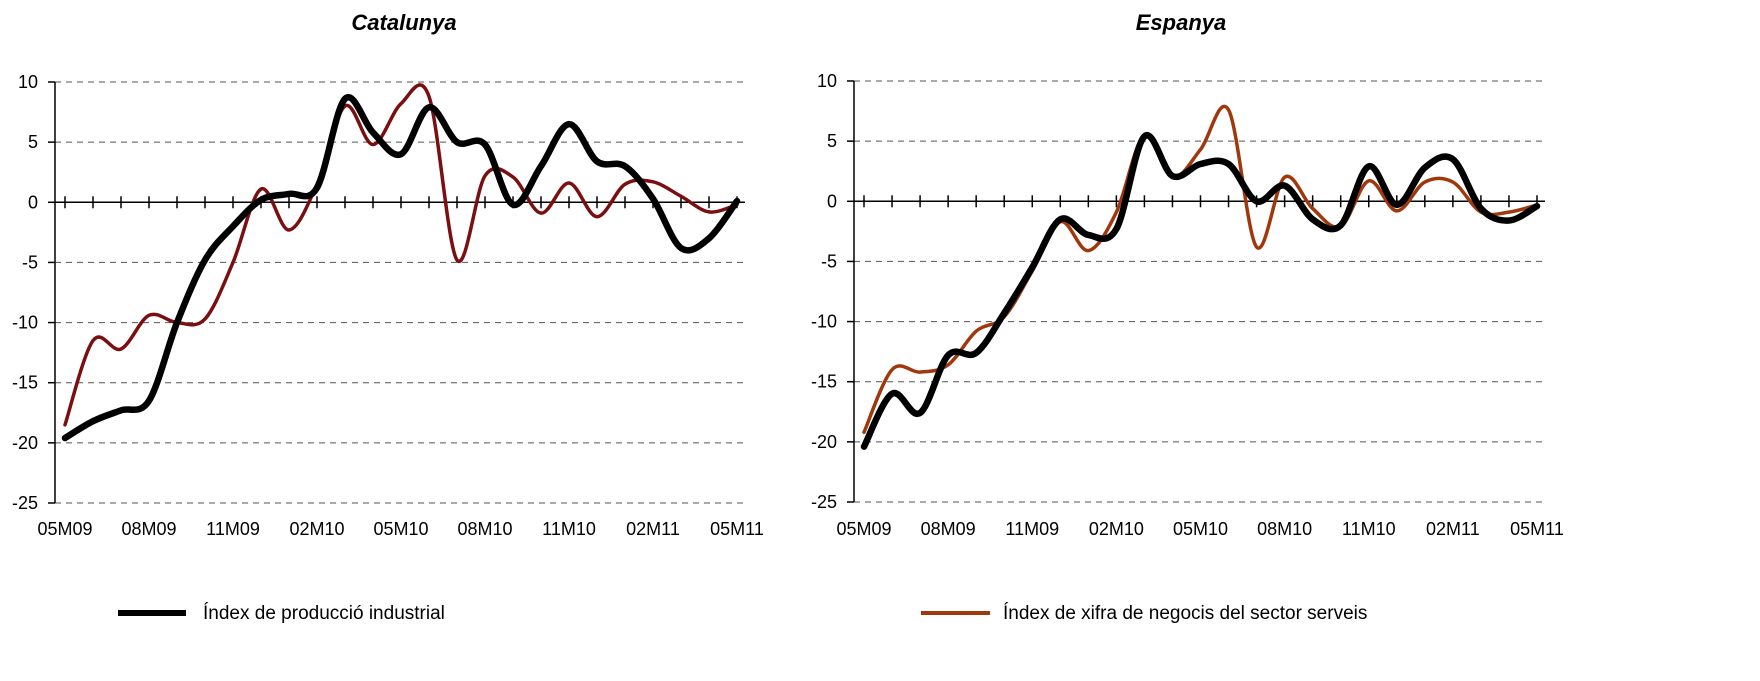 This screenshot has width=1760, height=681. What do you see at coordinates (1181, 22) in the screenshot?
I see `chart-title: Espanya` at bounding box center [1181, 22].